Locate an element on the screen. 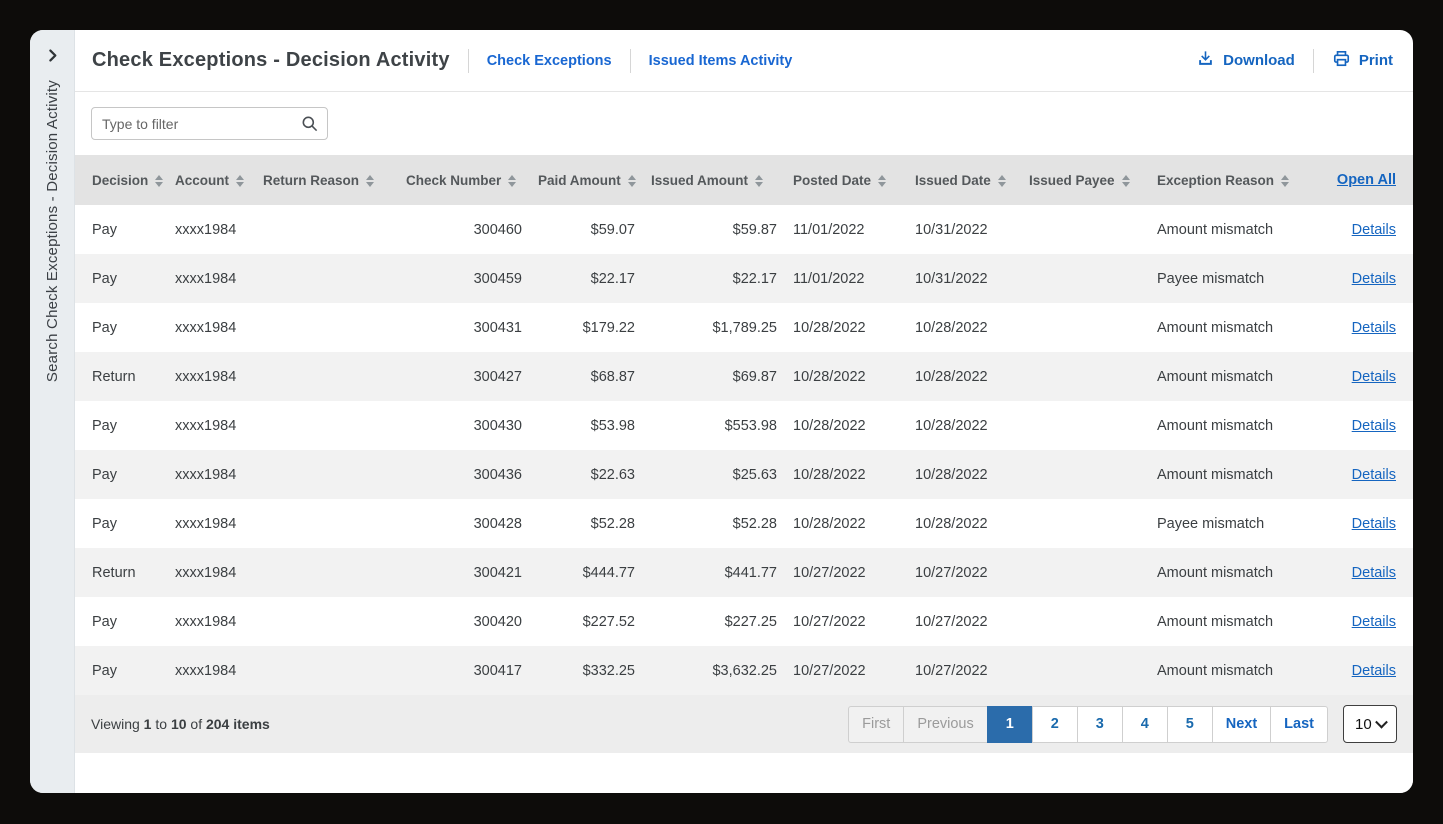 The width and height of the screenshot is (1443, 824). pagination-last: Last is located at coordinates (1299, 724).